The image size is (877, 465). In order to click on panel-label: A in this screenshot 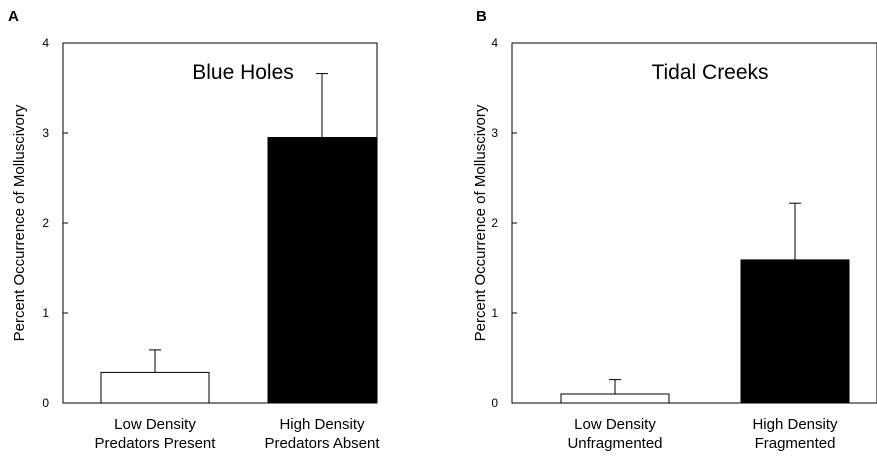, I will do `click(13, 16)`.